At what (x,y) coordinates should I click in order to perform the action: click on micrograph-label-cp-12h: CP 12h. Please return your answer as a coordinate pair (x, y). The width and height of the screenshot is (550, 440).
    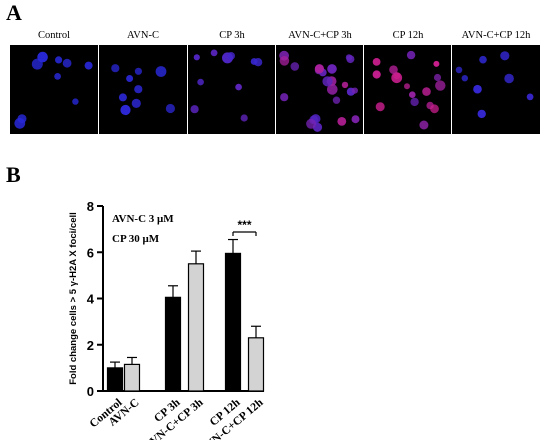
    Looking at the image, I should click on (408, 35).